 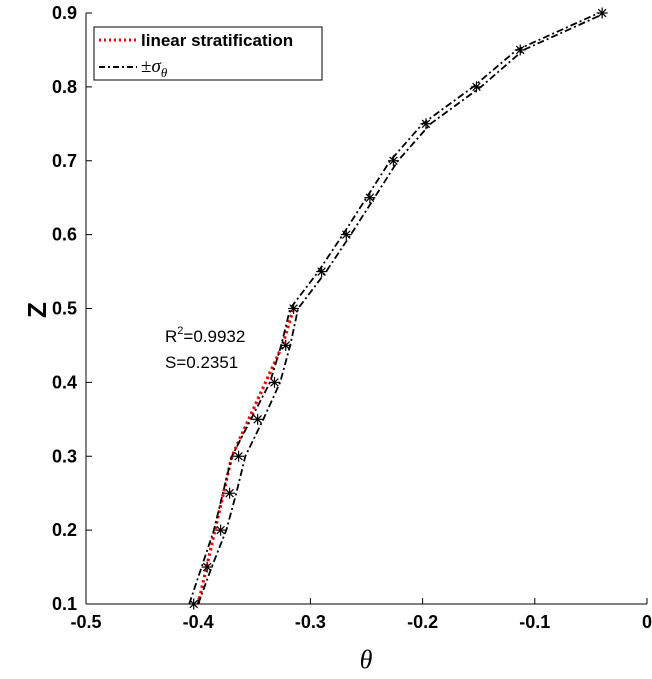 What do you see at coordinates (64, 604) in the screenshot?
I see `y-tick-label: 0.1` at bounding box center [64, 604].